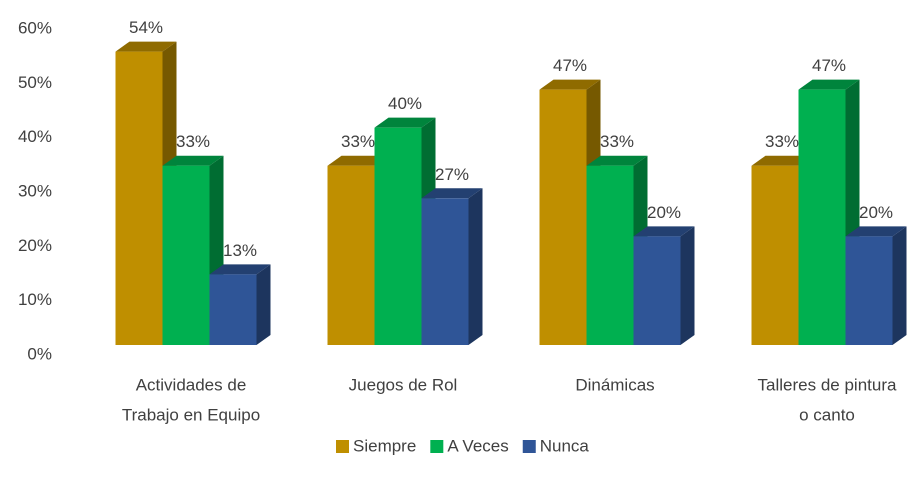  What do you see at coordinates (146, 27) in the screenshot?
I see `data-label: 54%` at bounding box center [146, 27].